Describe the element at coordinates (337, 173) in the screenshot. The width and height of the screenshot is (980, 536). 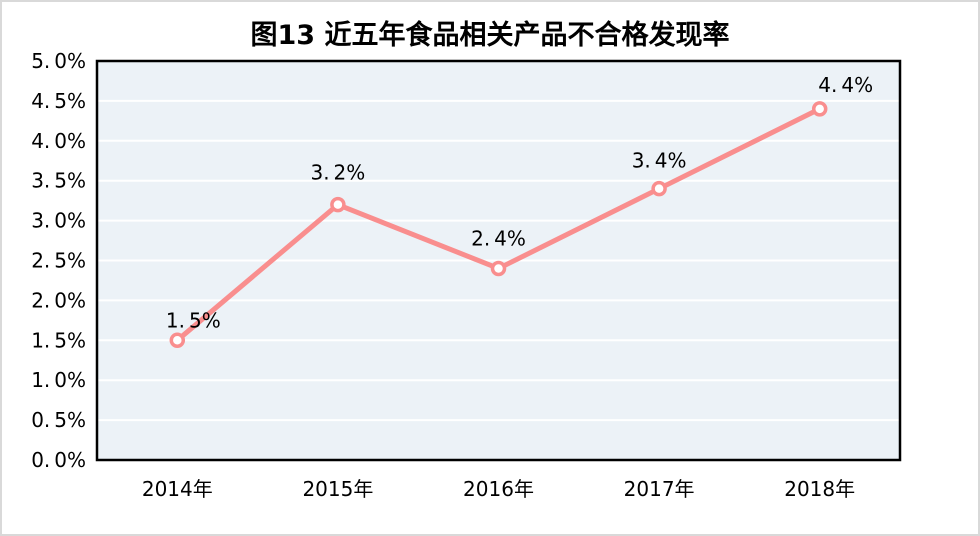
I see `data-point-label: 3. 2%` at that location.